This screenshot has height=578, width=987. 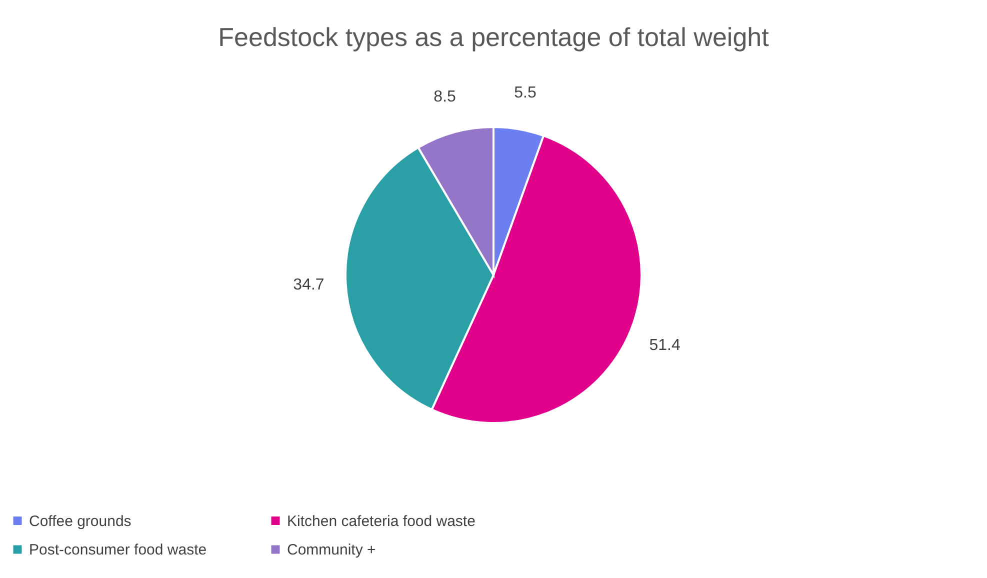 I want to click on data-label: 5.5, so click(x=525, y=93).